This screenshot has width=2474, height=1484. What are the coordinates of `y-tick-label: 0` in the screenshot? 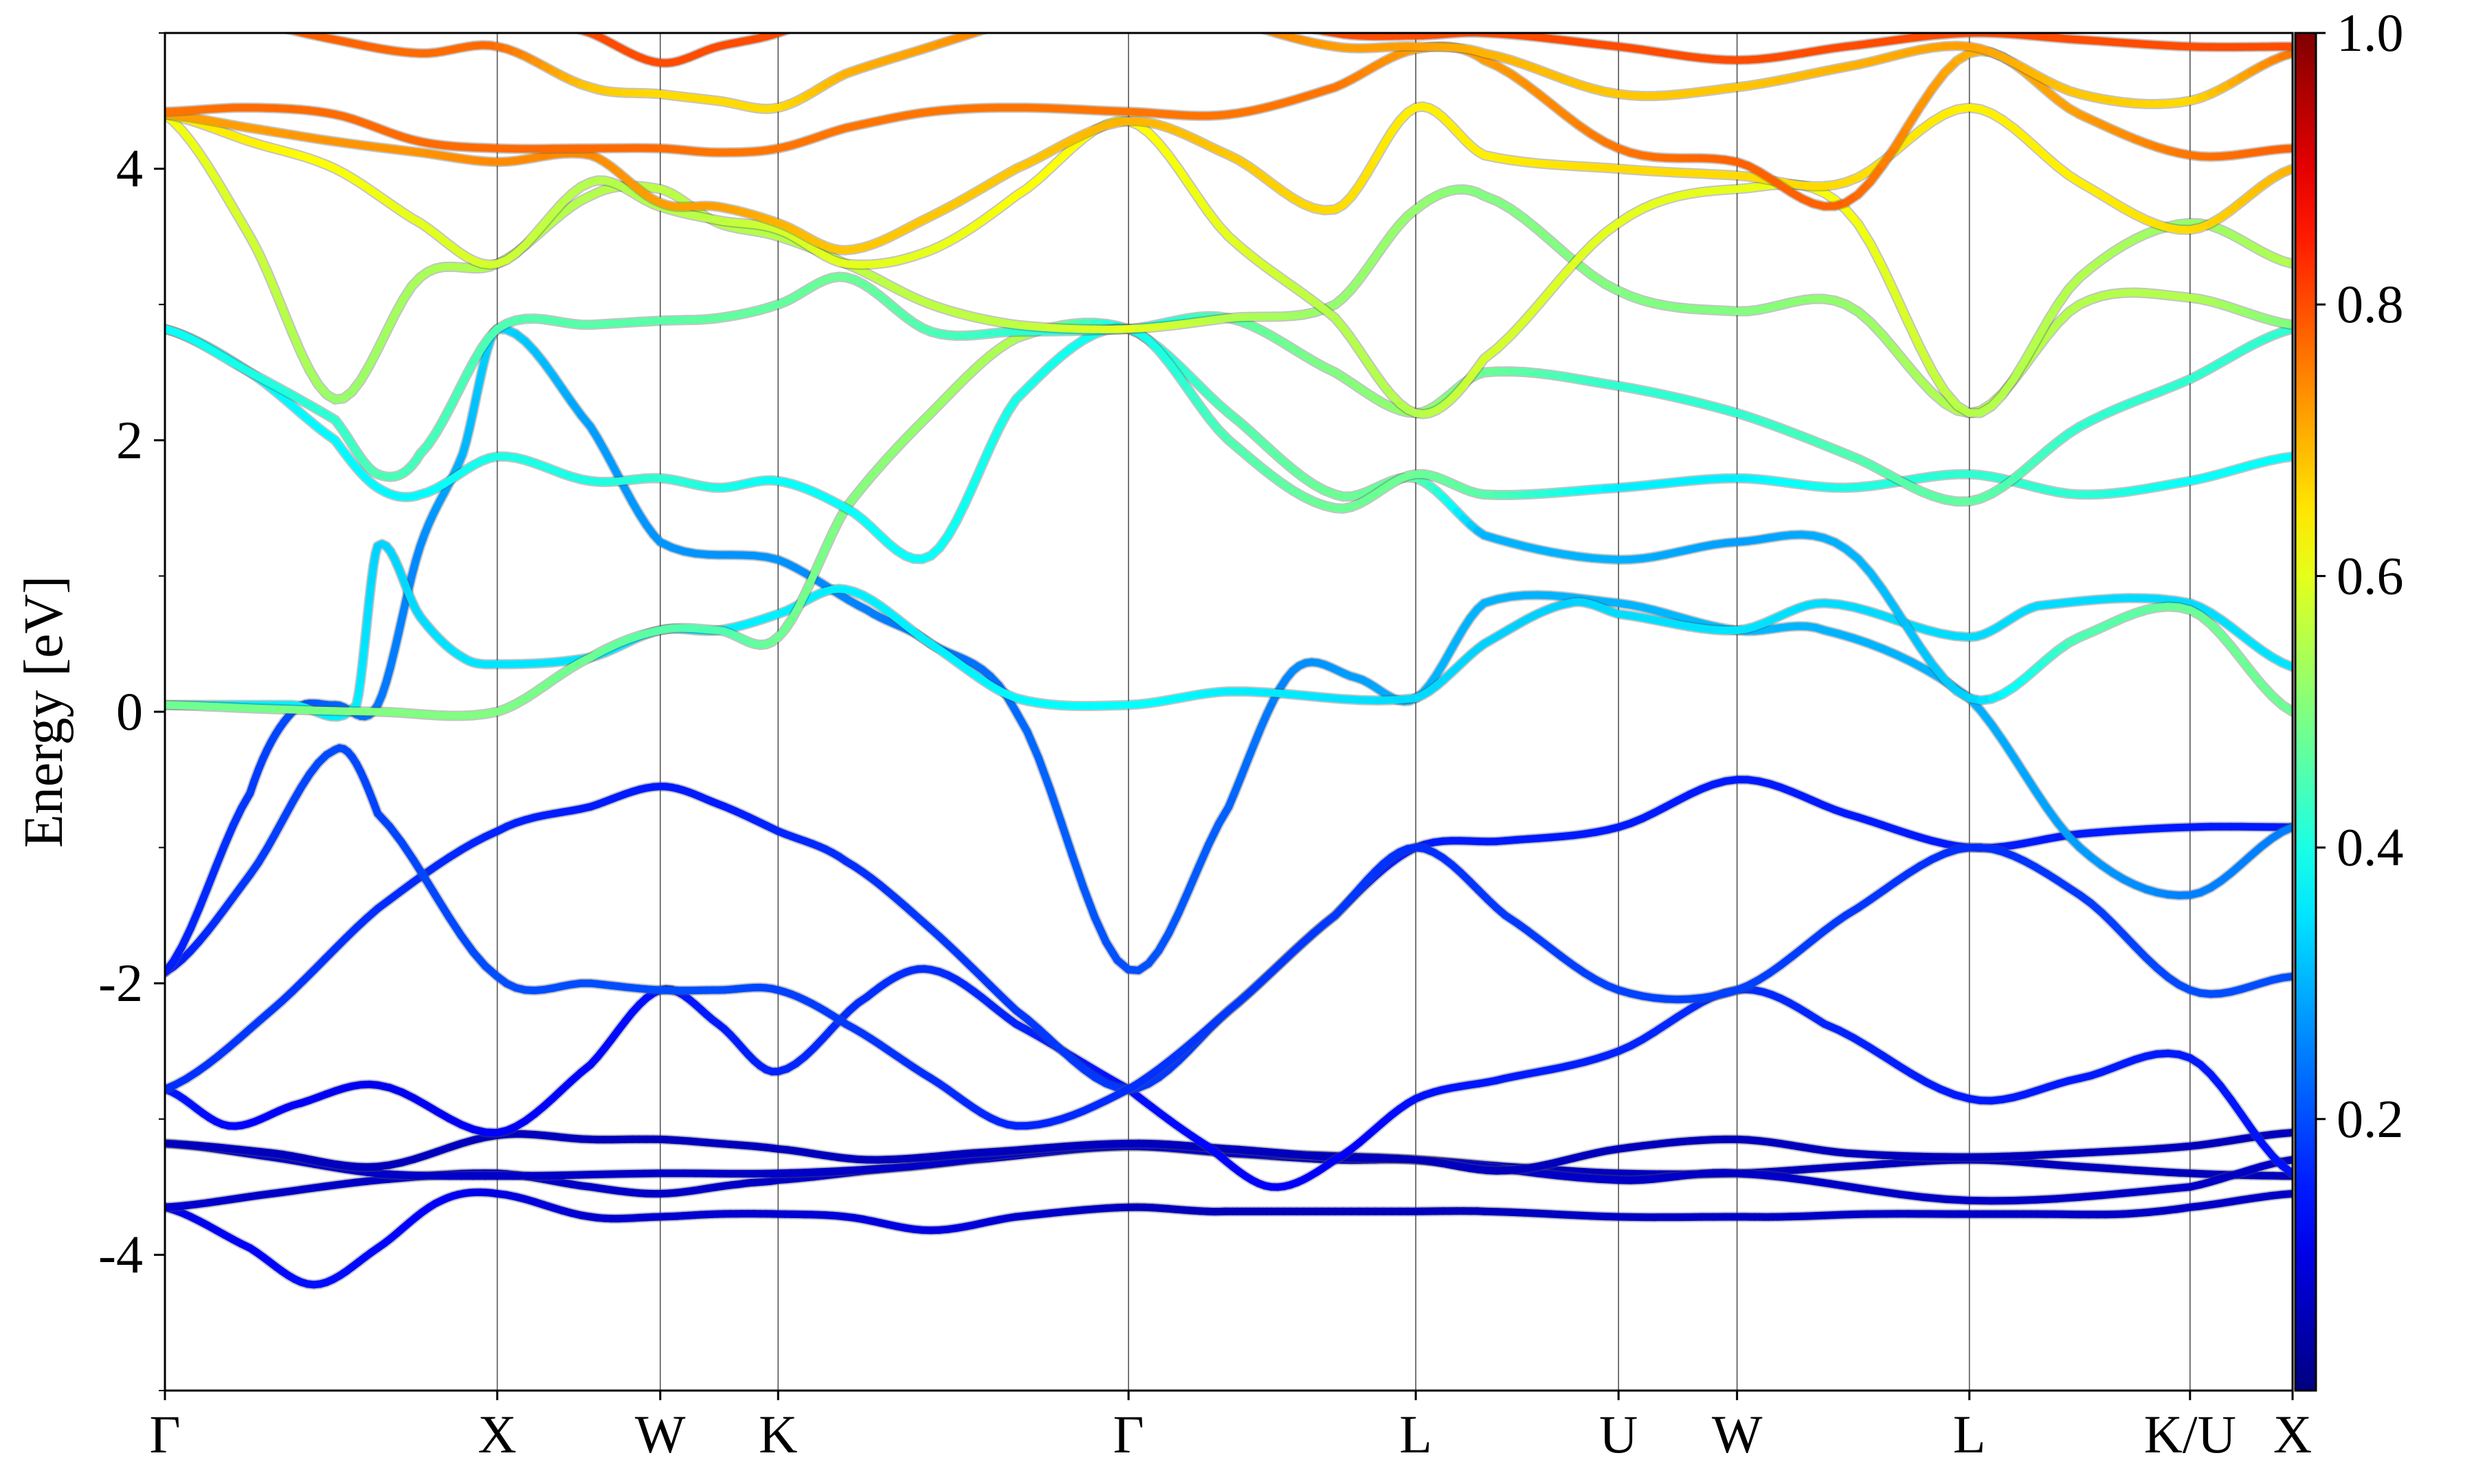 It's located at (129, 711).